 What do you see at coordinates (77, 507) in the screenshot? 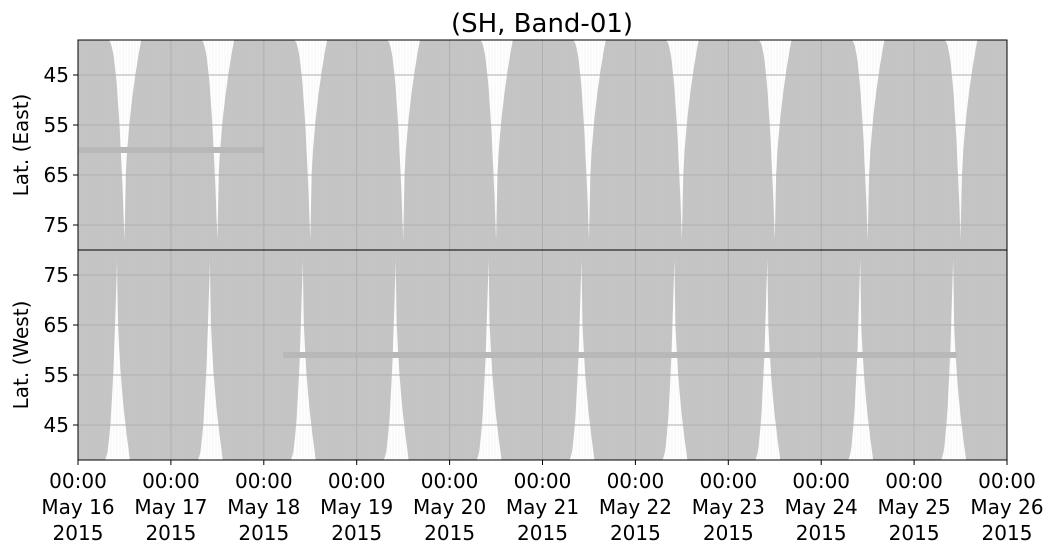
I see `tick-label-x-date-0: May 16` at bounding box center [77, 507].